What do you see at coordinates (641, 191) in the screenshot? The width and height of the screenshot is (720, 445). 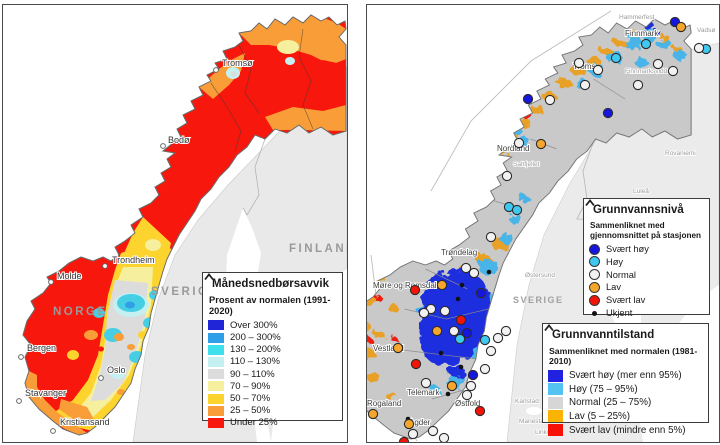 I see `place-label: Luleå` at bounding box center [641, 191].